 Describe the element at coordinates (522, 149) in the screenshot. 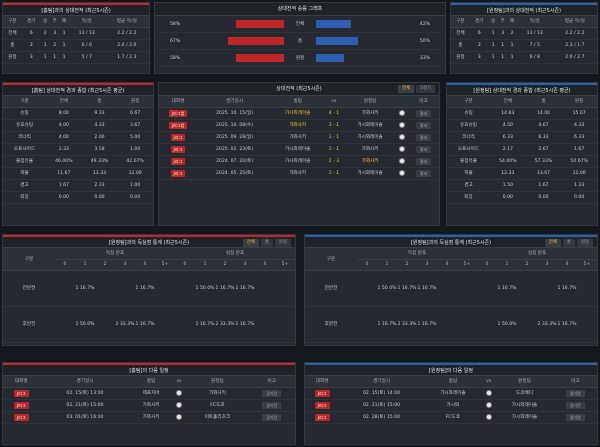

I see `table-row: 오프사이드 2.17 2.67 1.67` at that location.